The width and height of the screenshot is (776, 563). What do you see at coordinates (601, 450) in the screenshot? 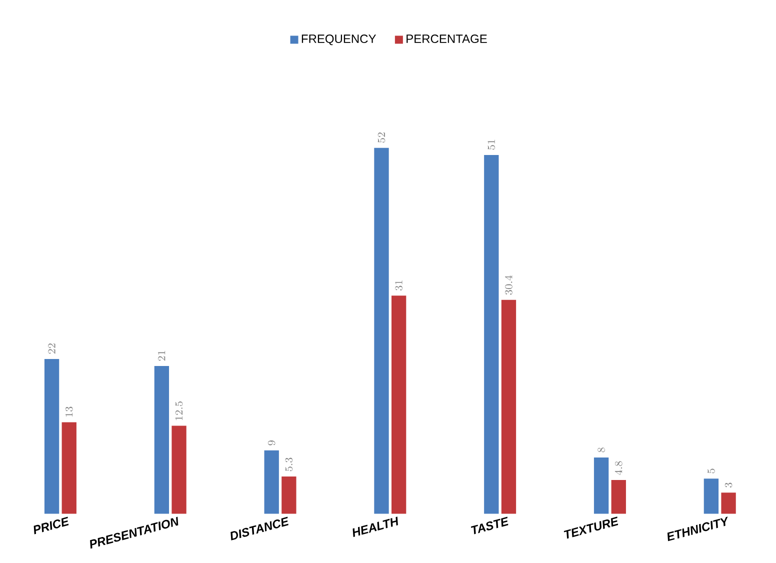
I see `data-label: 8` at bounding box center [601, 450].